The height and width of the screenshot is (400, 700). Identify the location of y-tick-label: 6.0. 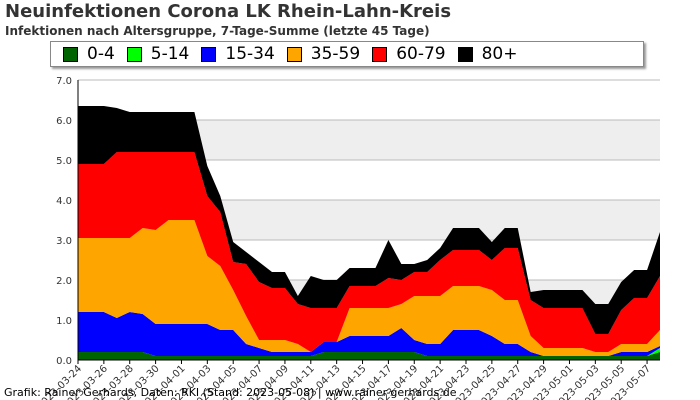
(64, 121).